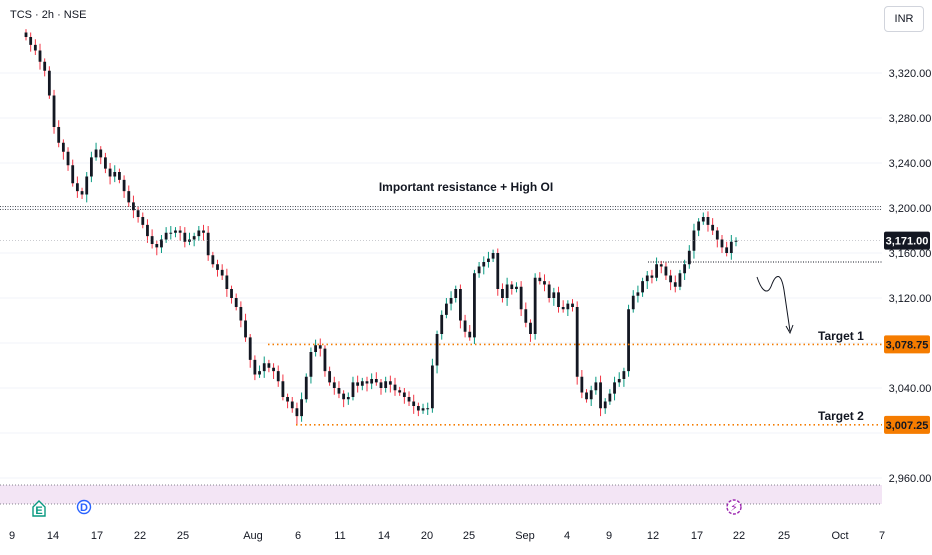 The image size is (932, 555). I want to click on currency-selector: INR, so click(904, 19).